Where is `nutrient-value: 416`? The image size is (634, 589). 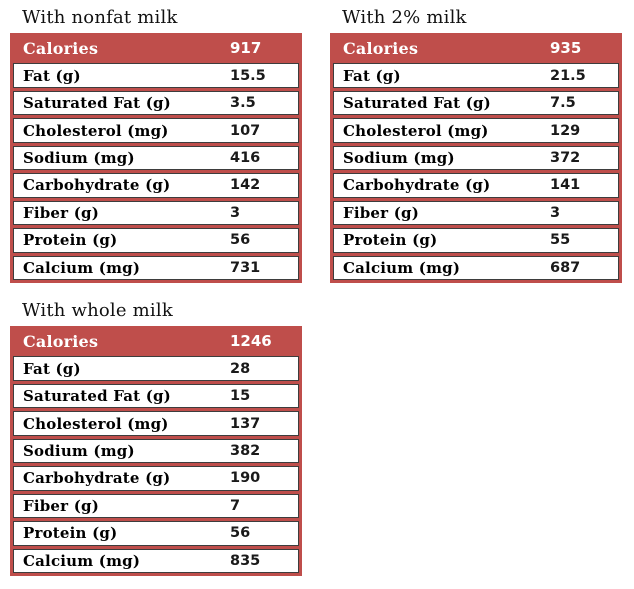 nutrient-value: 416 is located at coordinates (245, 157).